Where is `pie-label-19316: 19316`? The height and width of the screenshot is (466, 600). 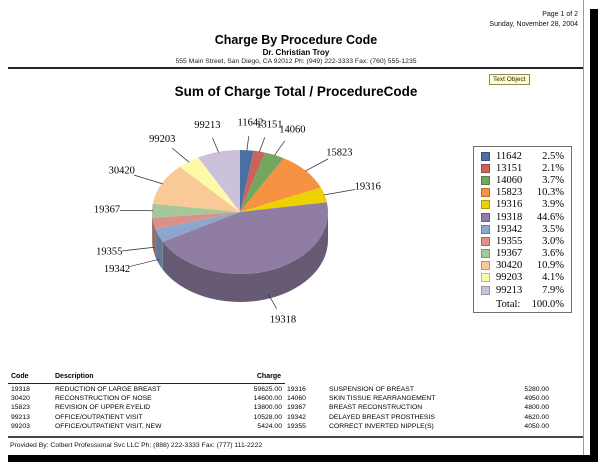
pie-label-19316: 19316 is located at coordinates (368, 187).